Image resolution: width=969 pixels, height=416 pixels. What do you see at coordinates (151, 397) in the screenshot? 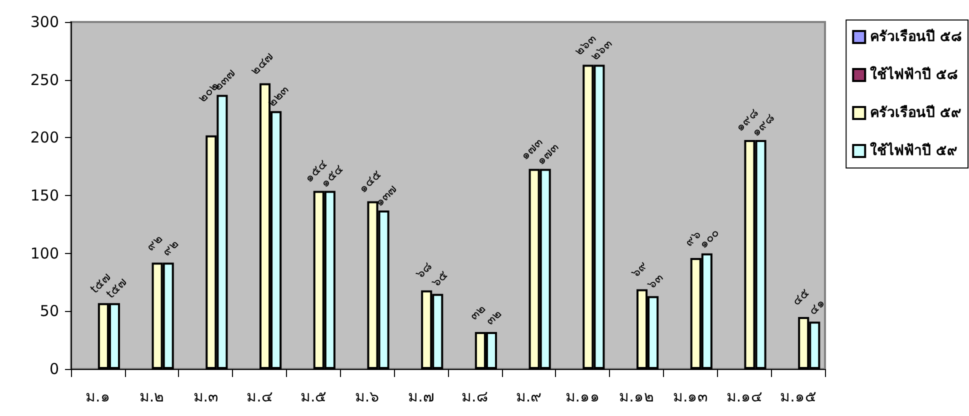
I see `x-tick-label: ม.๒` at bounding box center [151, 397].